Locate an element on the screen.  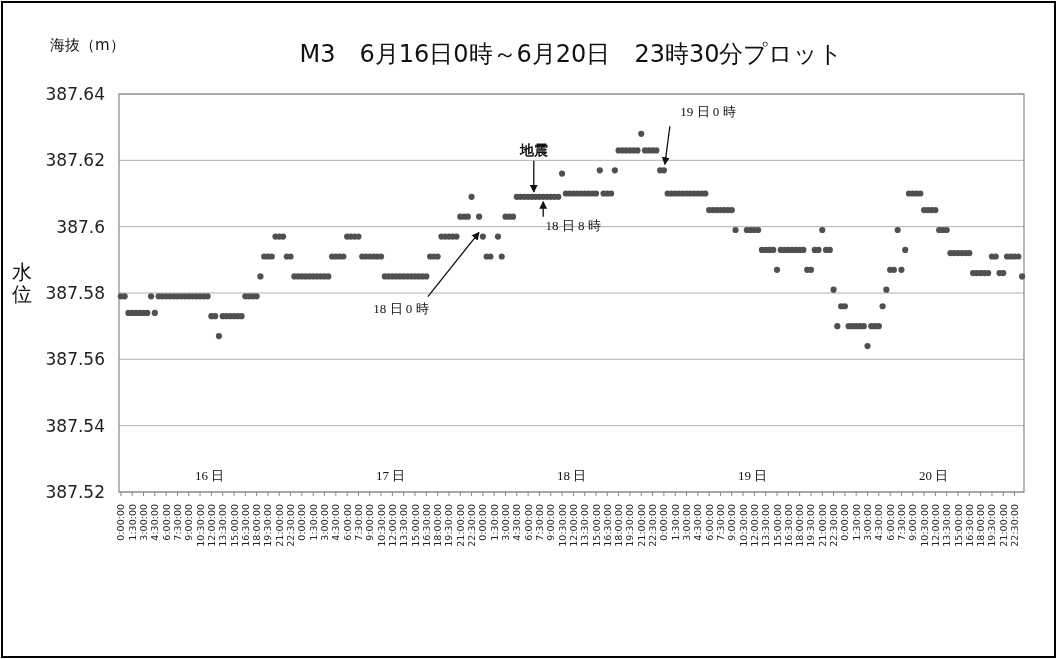
y-tick-label: 387.56 is located at coordinates (75, 359).